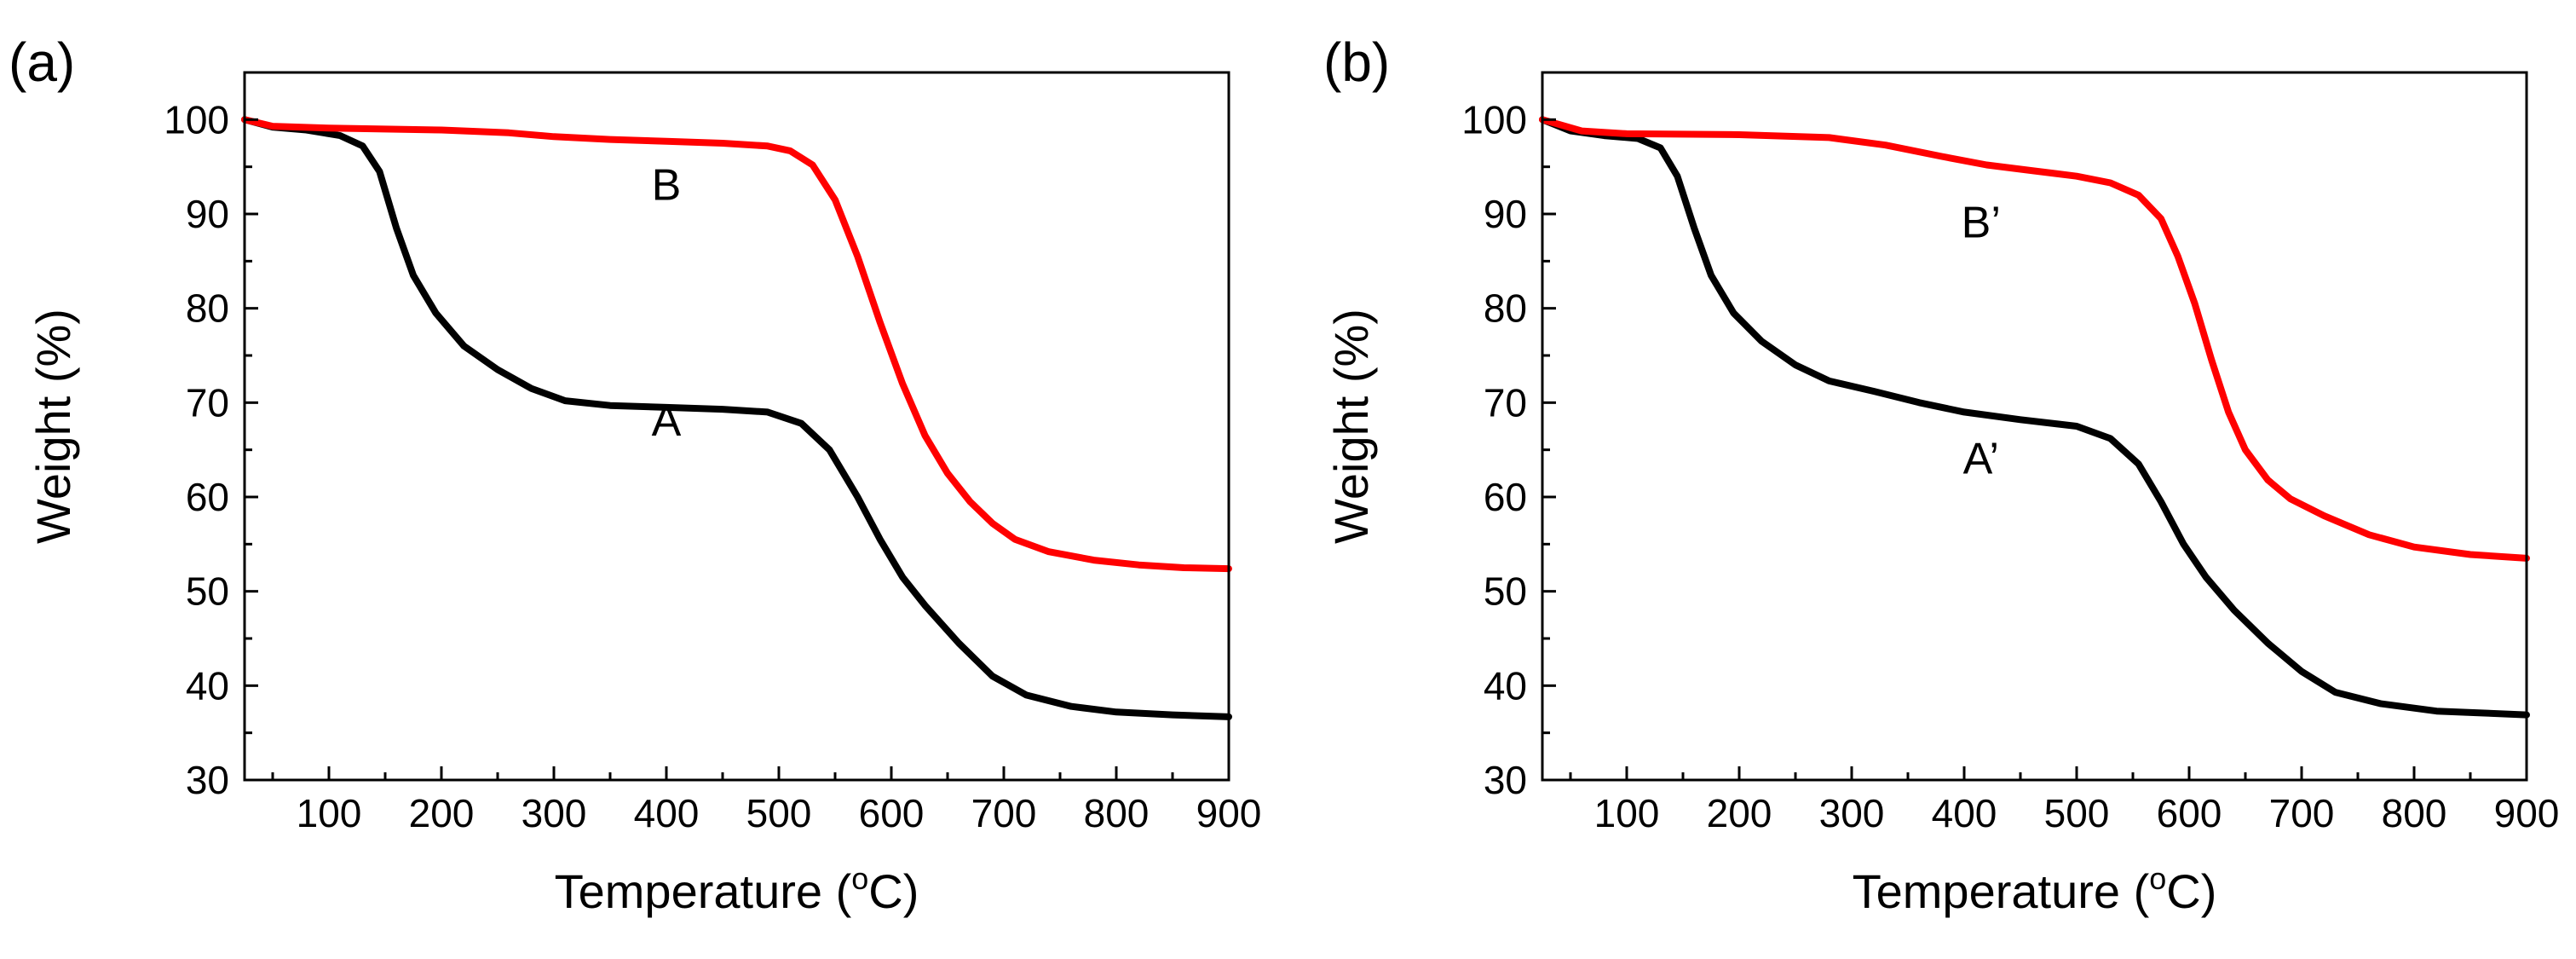 The image size is (2576, 959). Describe the element at coordinates (1981, 458) in the screenshot. I see `series-annotation-A’: A’` at that location.